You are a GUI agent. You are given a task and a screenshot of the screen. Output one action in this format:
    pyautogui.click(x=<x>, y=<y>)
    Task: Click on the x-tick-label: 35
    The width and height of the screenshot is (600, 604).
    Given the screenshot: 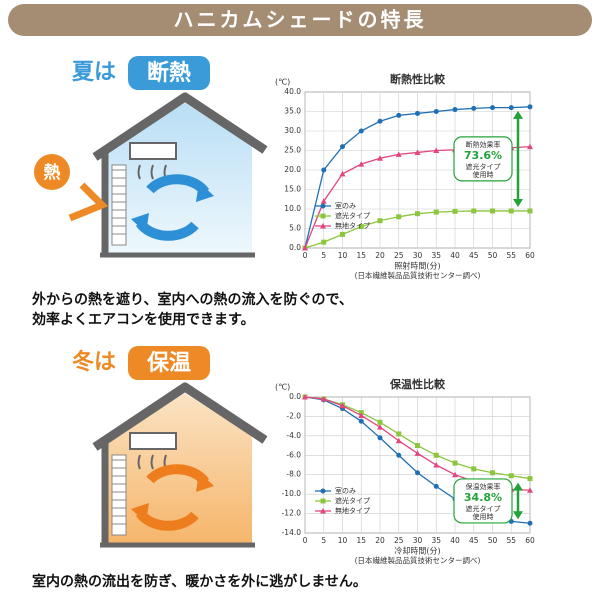 What is the action you would take?
    pyautogui.click(x=436, y=540)
    